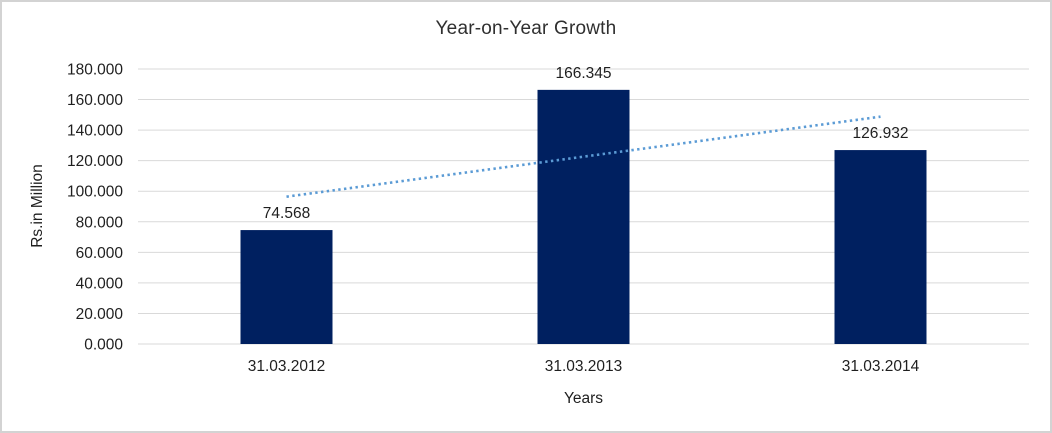 The image size is (1052, 433). Describe the element at coordinates (881, 366) in the screenshot. I see `x-category-label: 31.03.2014` at that location.